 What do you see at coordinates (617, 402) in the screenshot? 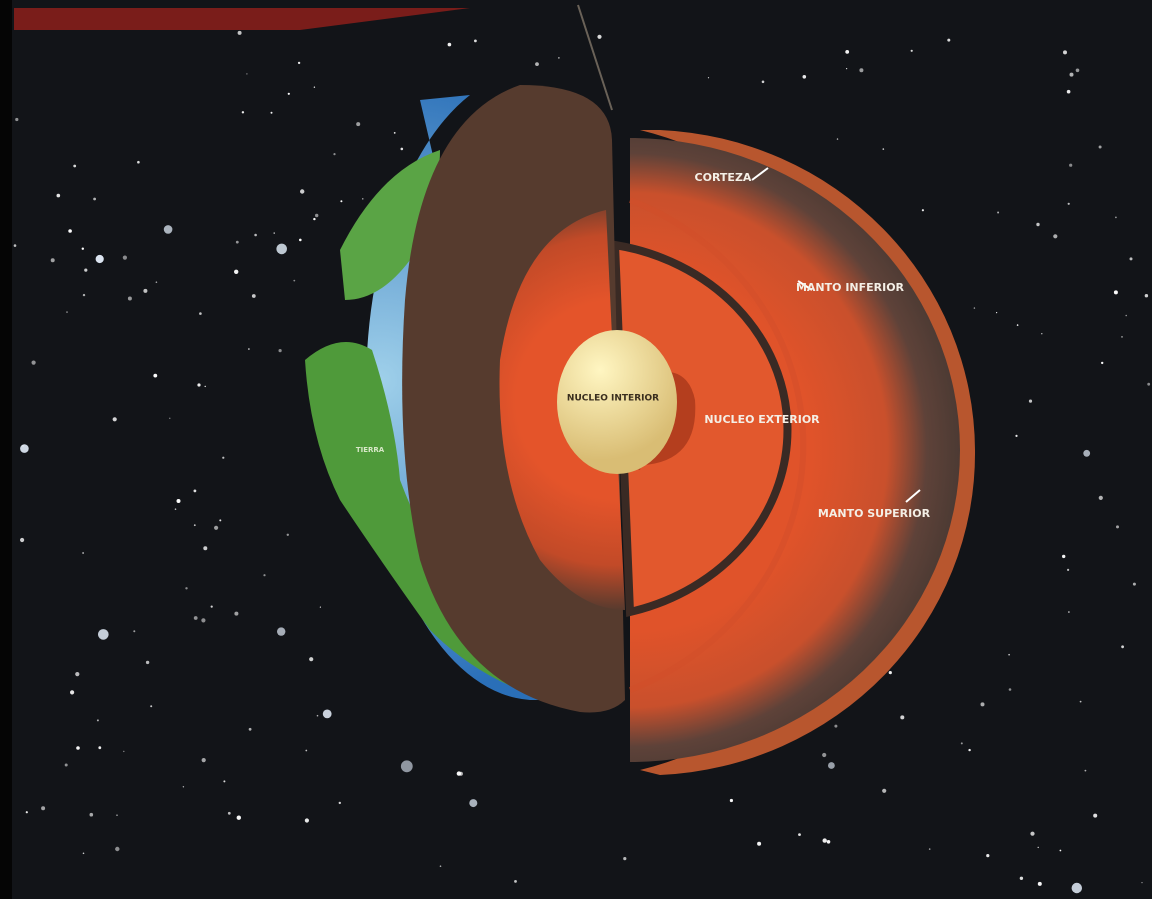
I see `inner-core` at bounding box center [617, 402].